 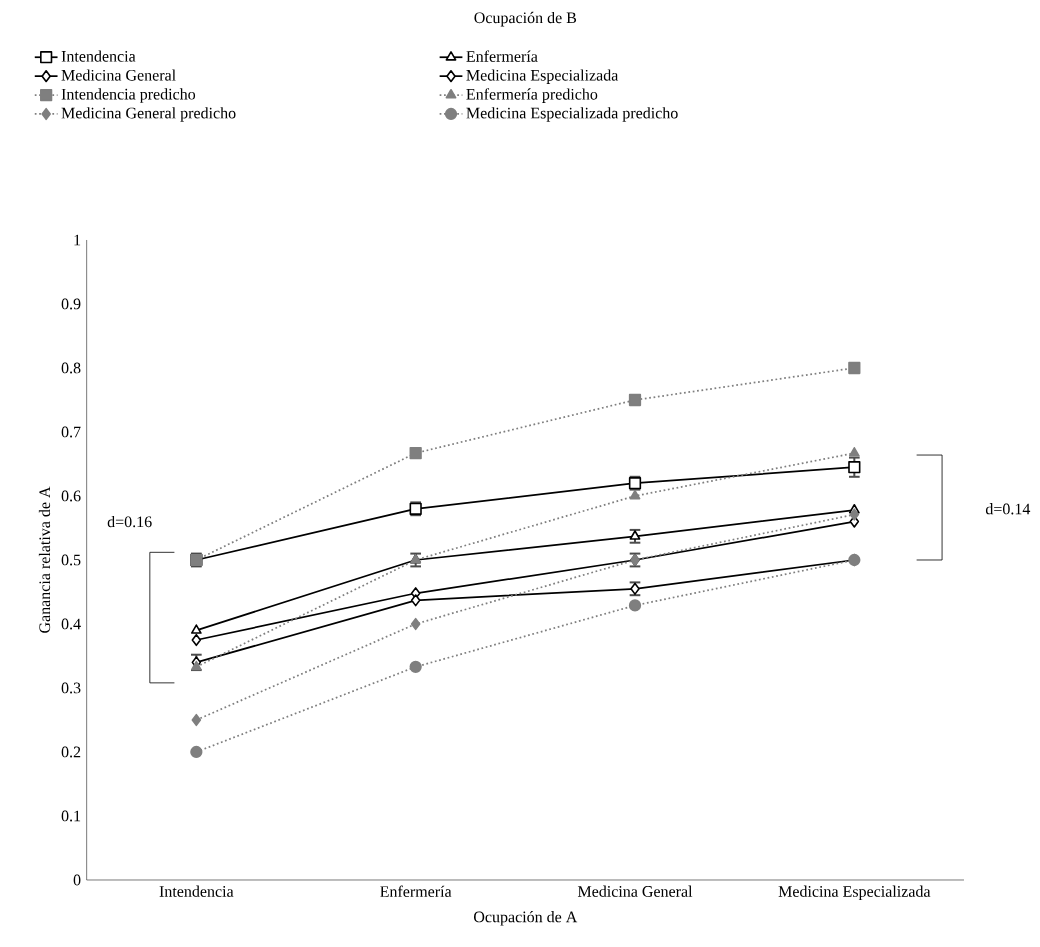 I want to click on y-tick-label: 1, so click(x=77, y=240).